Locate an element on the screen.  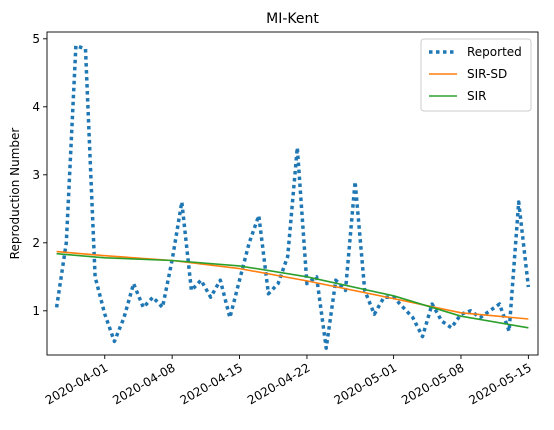
x-tick-label: 2020-05-08 is located at coordinates (432, 383).